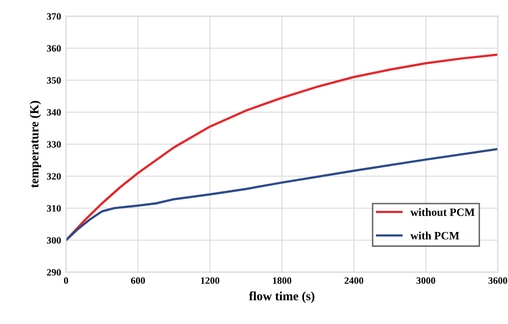 The width and height of the screenshot is (508, 324). I want to click on x-axis-title: flow time (s), so click(281, 297).